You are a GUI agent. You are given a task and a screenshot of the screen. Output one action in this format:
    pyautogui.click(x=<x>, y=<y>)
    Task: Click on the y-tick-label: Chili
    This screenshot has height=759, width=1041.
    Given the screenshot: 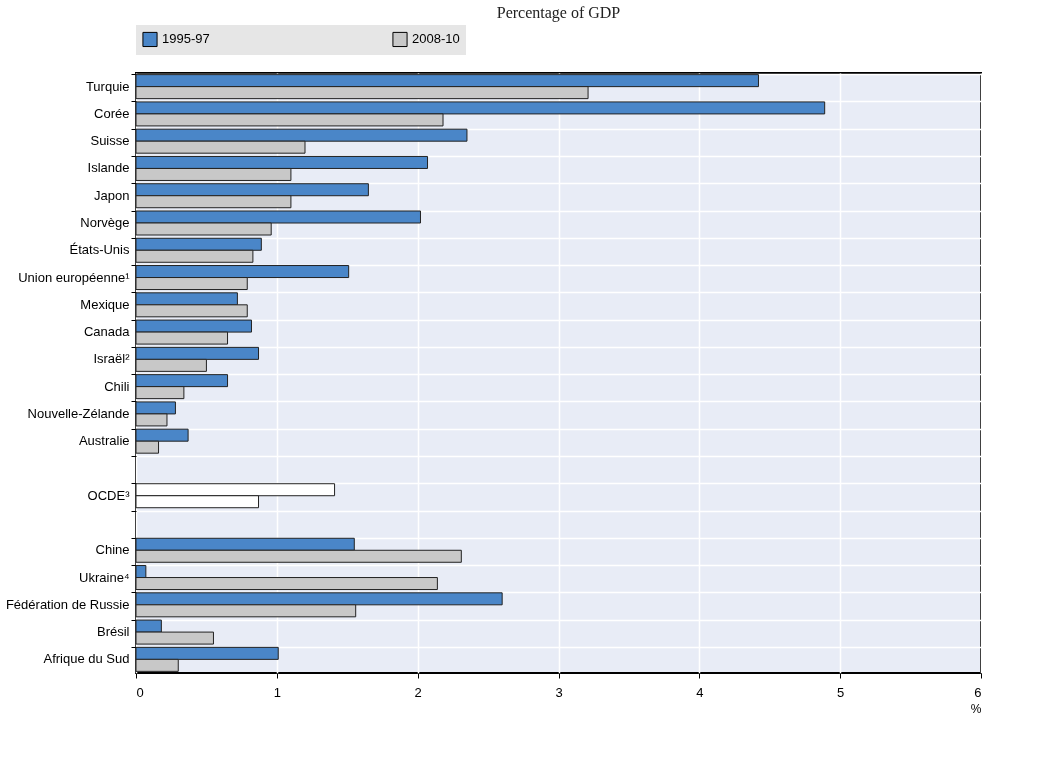 What is the action you would take?
    pyautogui.click(x=117, y=386)
    